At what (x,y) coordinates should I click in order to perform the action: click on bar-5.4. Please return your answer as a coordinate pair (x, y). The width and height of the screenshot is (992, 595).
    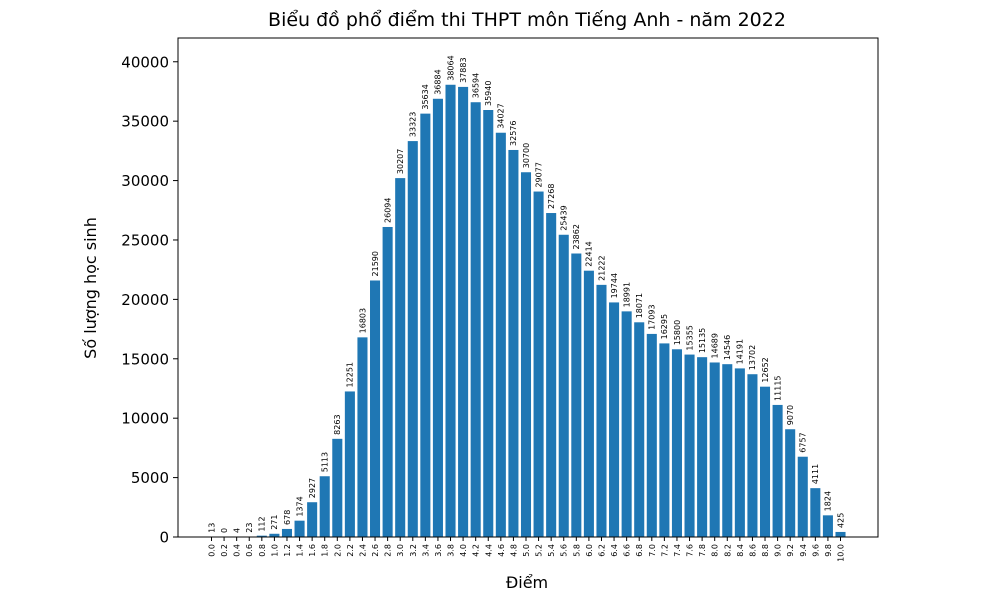
    Looking at the image, I should click on (551, 375).